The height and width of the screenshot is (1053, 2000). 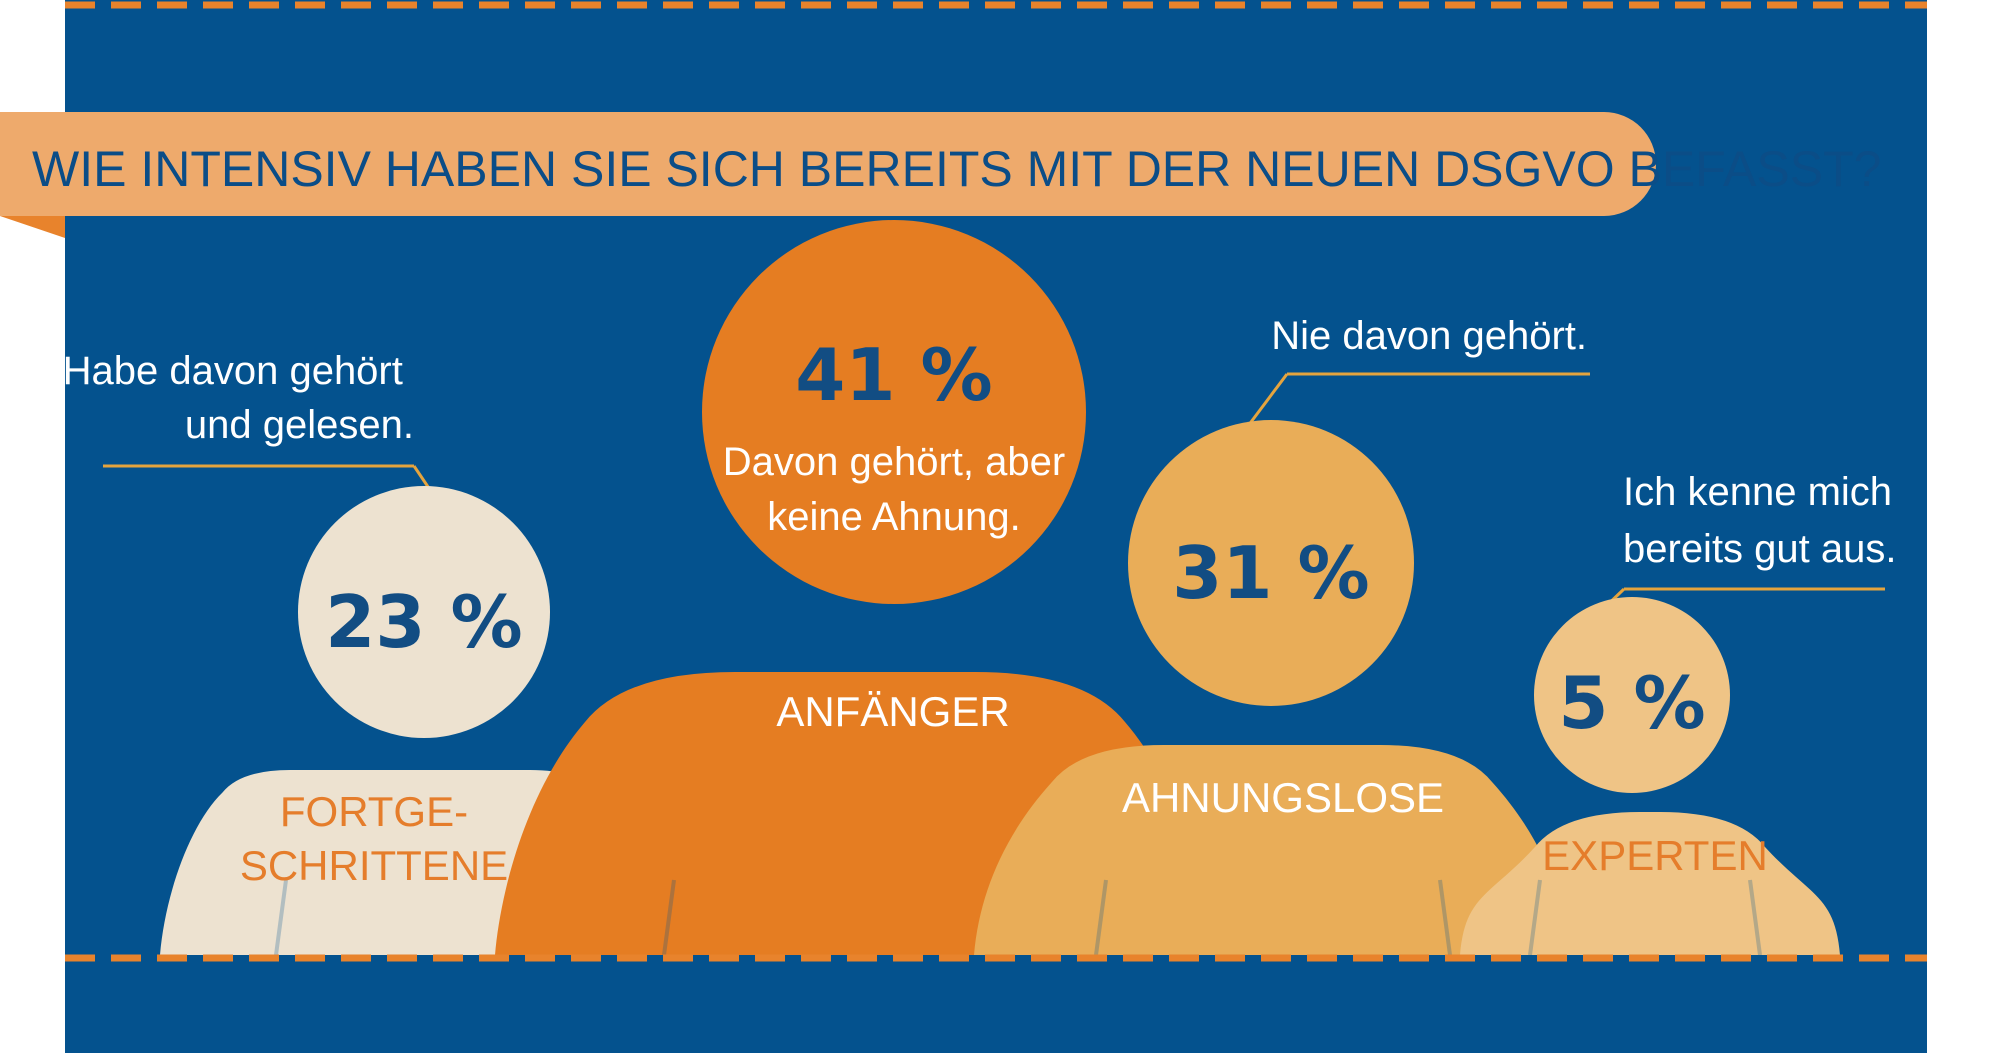 I want to click on description-anfaenger-line-2: keine Ahnung., so click(x=894, y=517).